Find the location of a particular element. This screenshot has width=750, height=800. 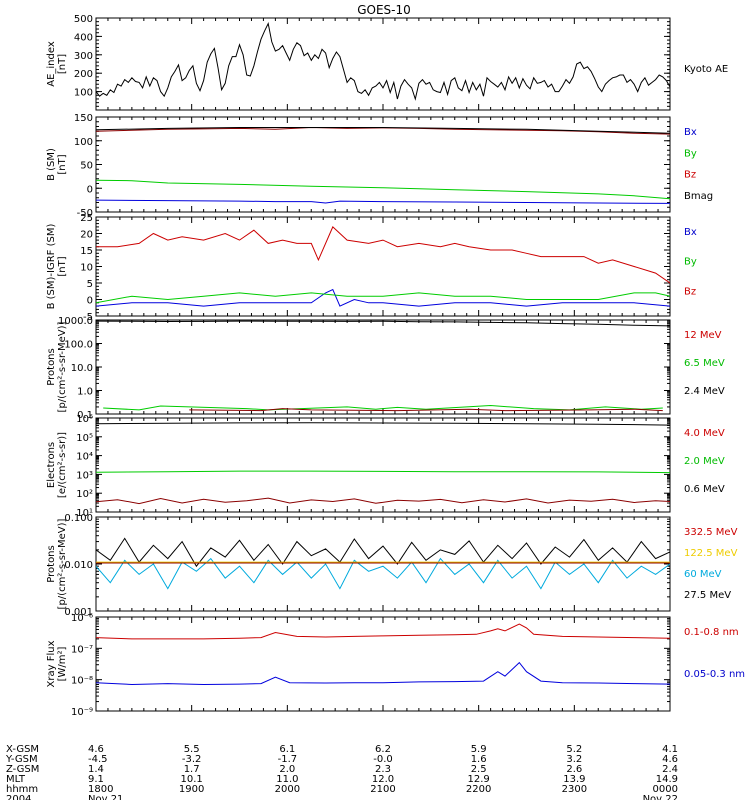

y-tick-label: 0.010 is located at coordinates (78, 565).